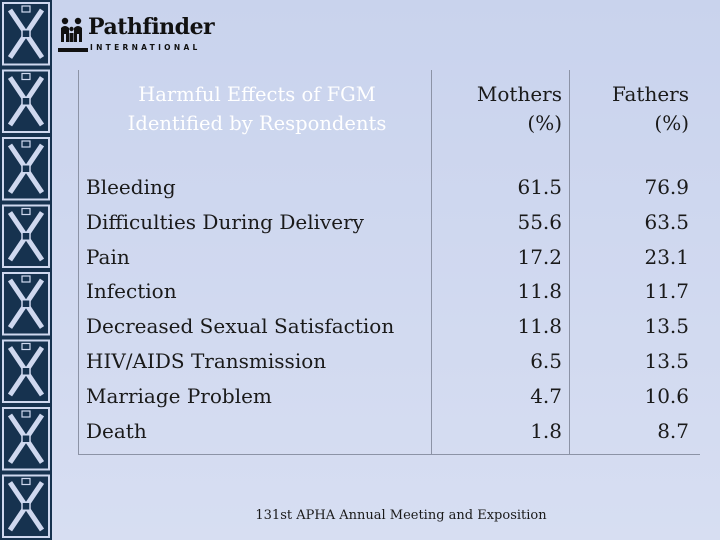 This screenshot has height=540, width=720. Describe the element at coordinates (389, 401) in the screenshot. I see `table-row: Marriage Problem 4.7 10.6` at that location.